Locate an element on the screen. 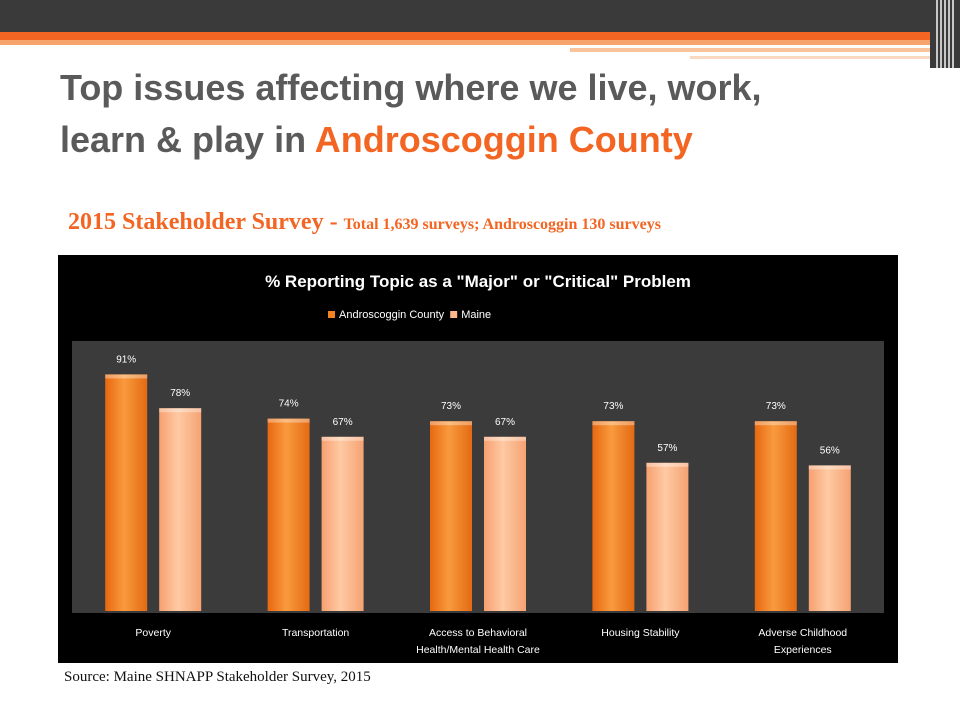 This screenshot has width=960, height=720. accent-stripe is located at coordinates (465, 36).